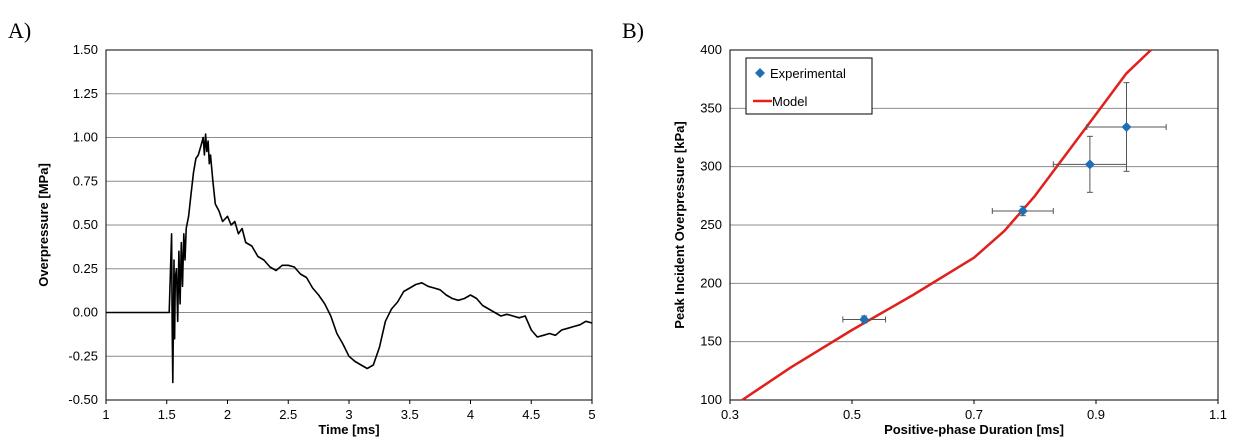  Describe the element at coordinates (808, 73) in the screenshot. I see `legend-label-experimental: Experimental` at that location.